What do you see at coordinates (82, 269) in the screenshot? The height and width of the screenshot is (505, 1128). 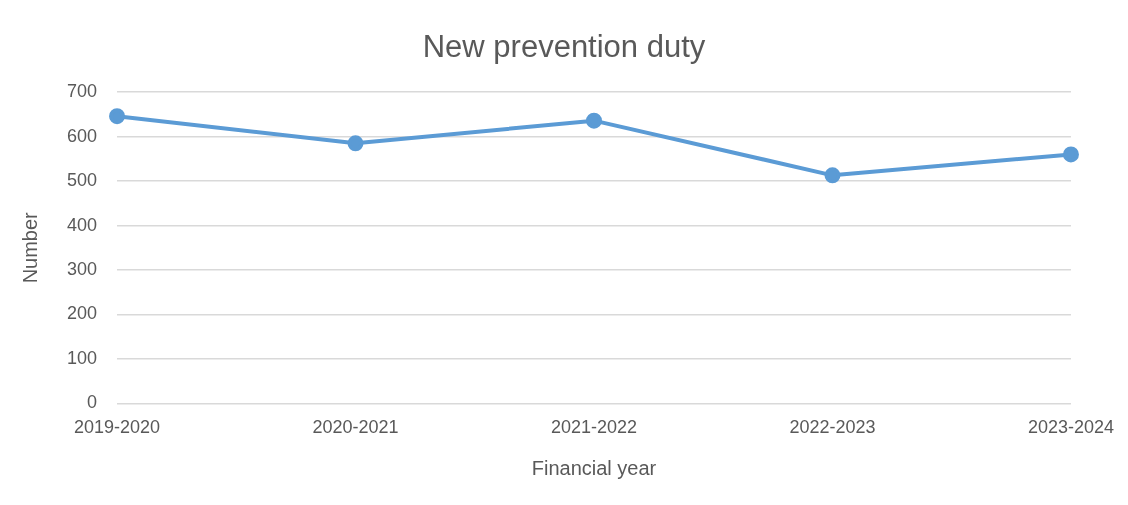 I see `y-tick-label: 300` at bounding box center [82, 269].